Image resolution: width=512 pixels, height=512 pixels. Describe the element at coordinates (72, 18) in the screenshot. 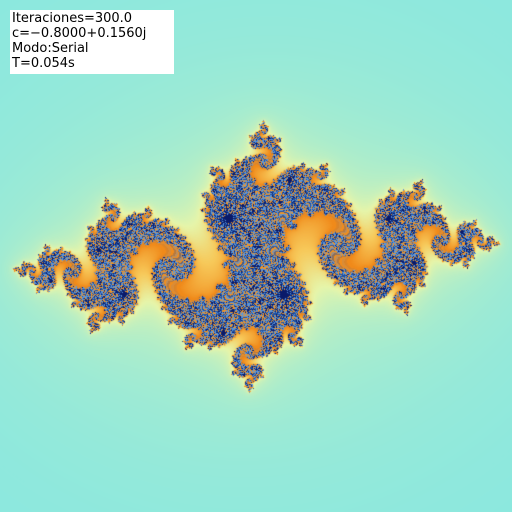

I see `iterations-readout: Iteraciones=300.0` at that location.